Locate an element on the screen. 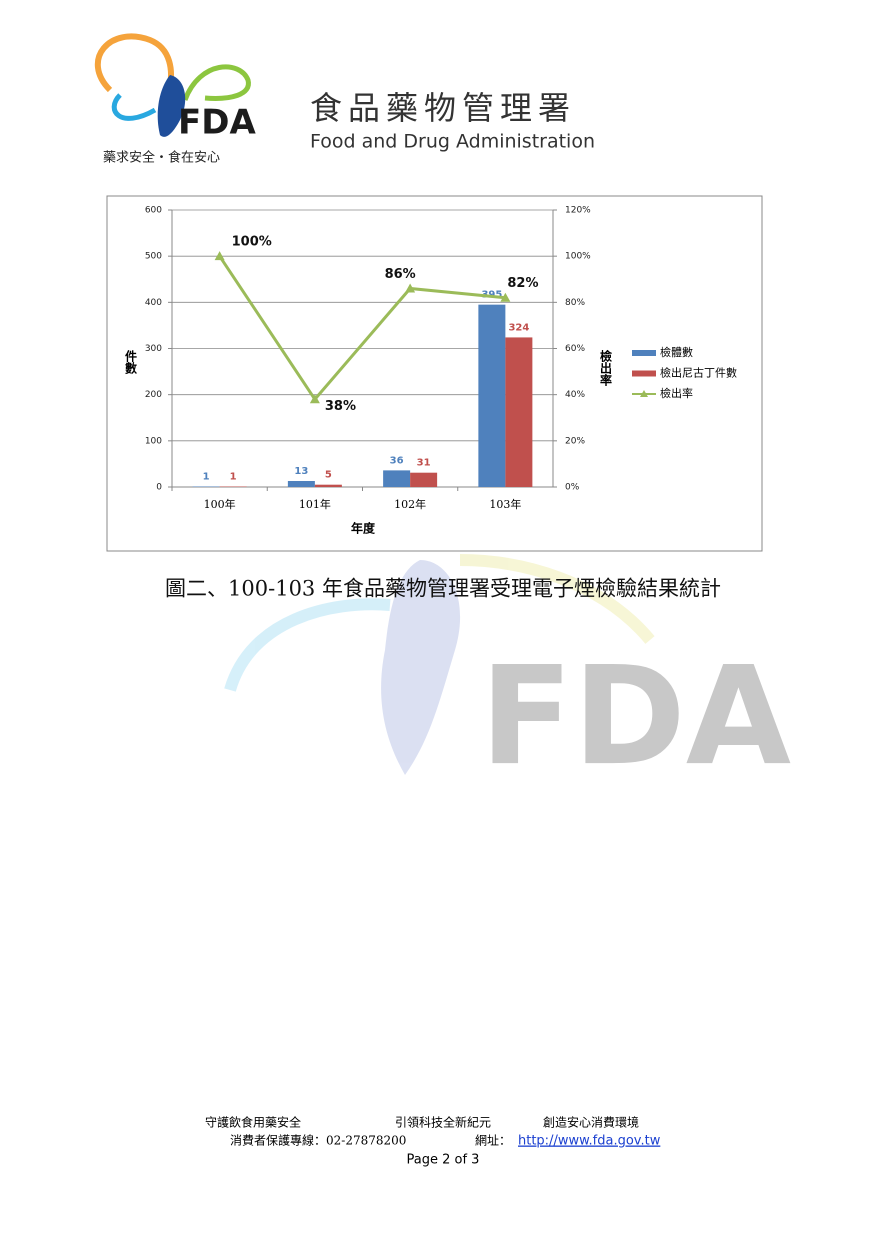 Image resolution: width=872 pixels, height=1239 pixels. data-label: 13 is located at coordinates (301, 471).